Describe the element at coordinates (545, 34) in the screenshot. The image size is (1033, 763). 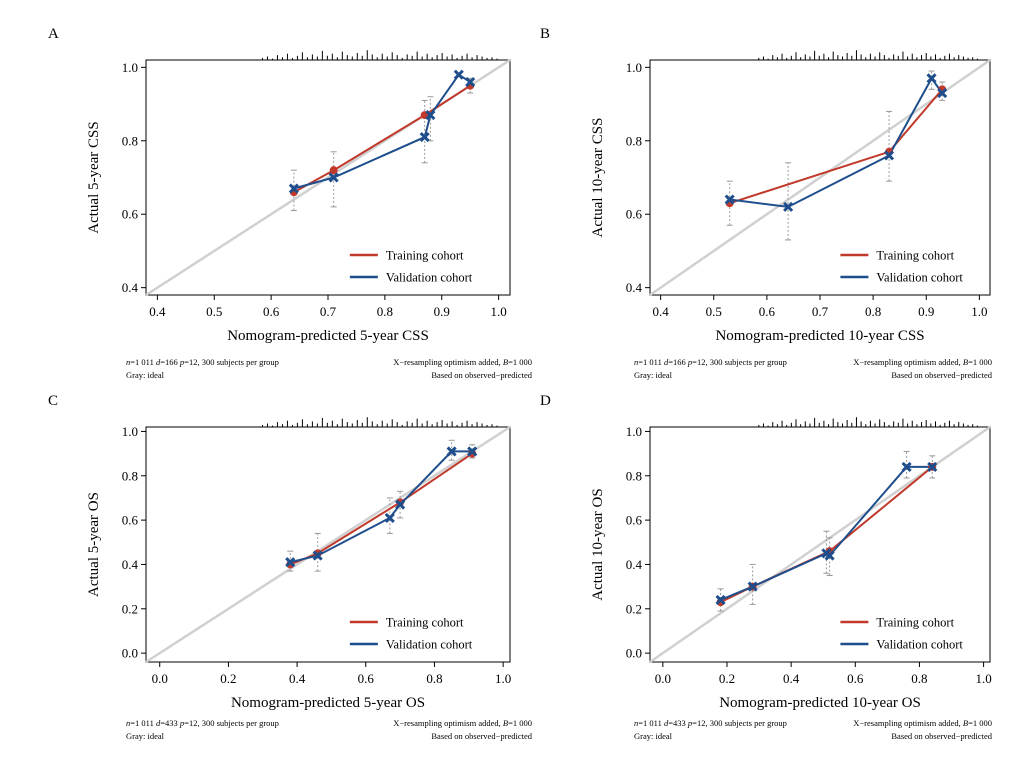
I see `panel-label: B` at that location.